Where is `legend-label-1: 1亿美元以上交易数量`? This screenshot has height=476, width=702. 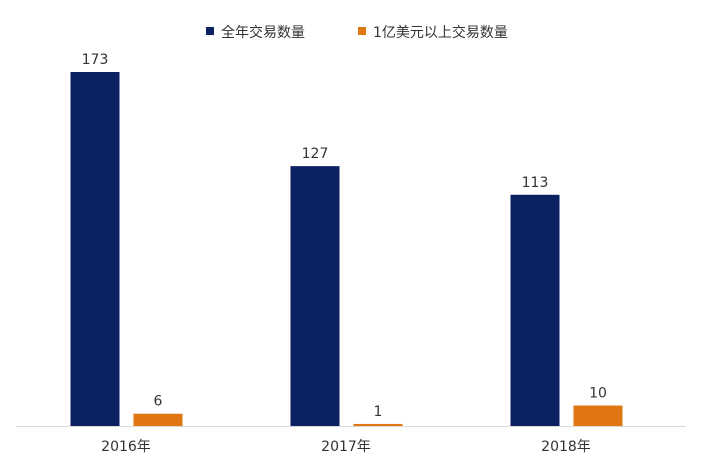 legend-label-1: 1亿美元以上交易数量 is located at coordinates (440, 32).